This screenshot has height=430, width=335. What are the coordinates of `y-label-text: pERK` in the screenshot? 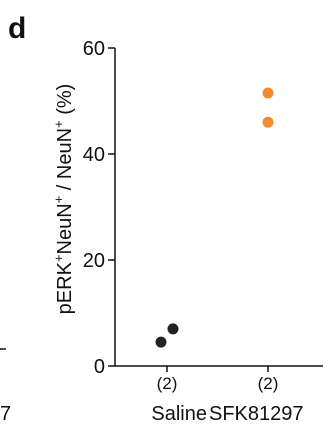 It's located at (65, 287).